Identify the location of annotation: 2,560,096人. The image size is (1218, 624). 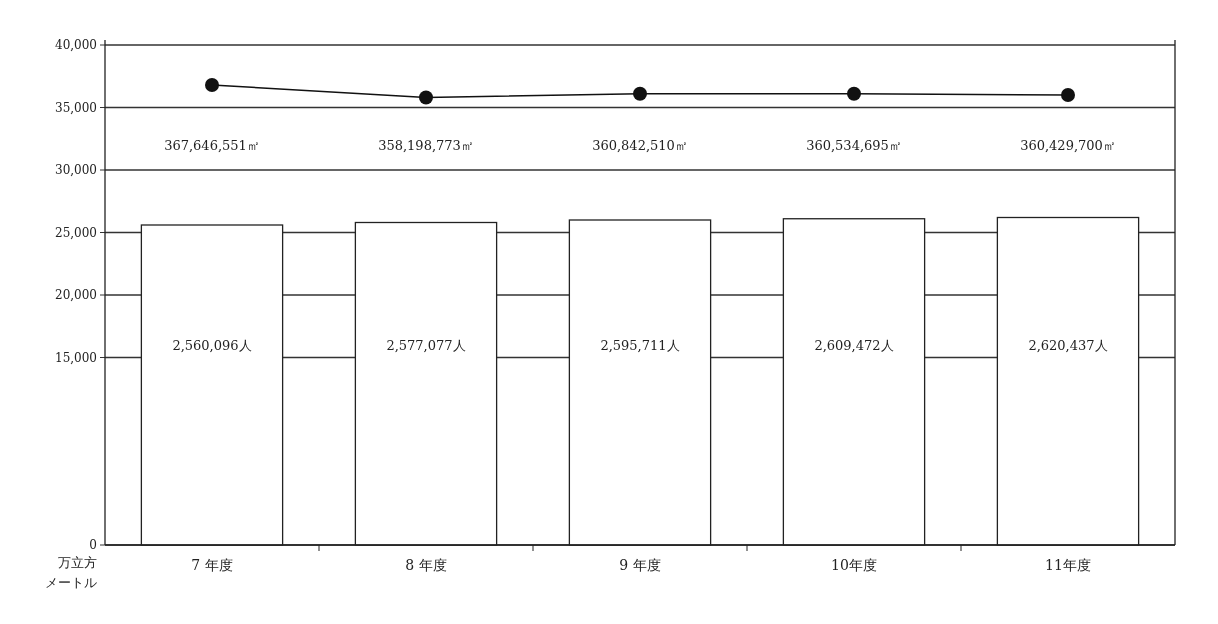
(212, 345).